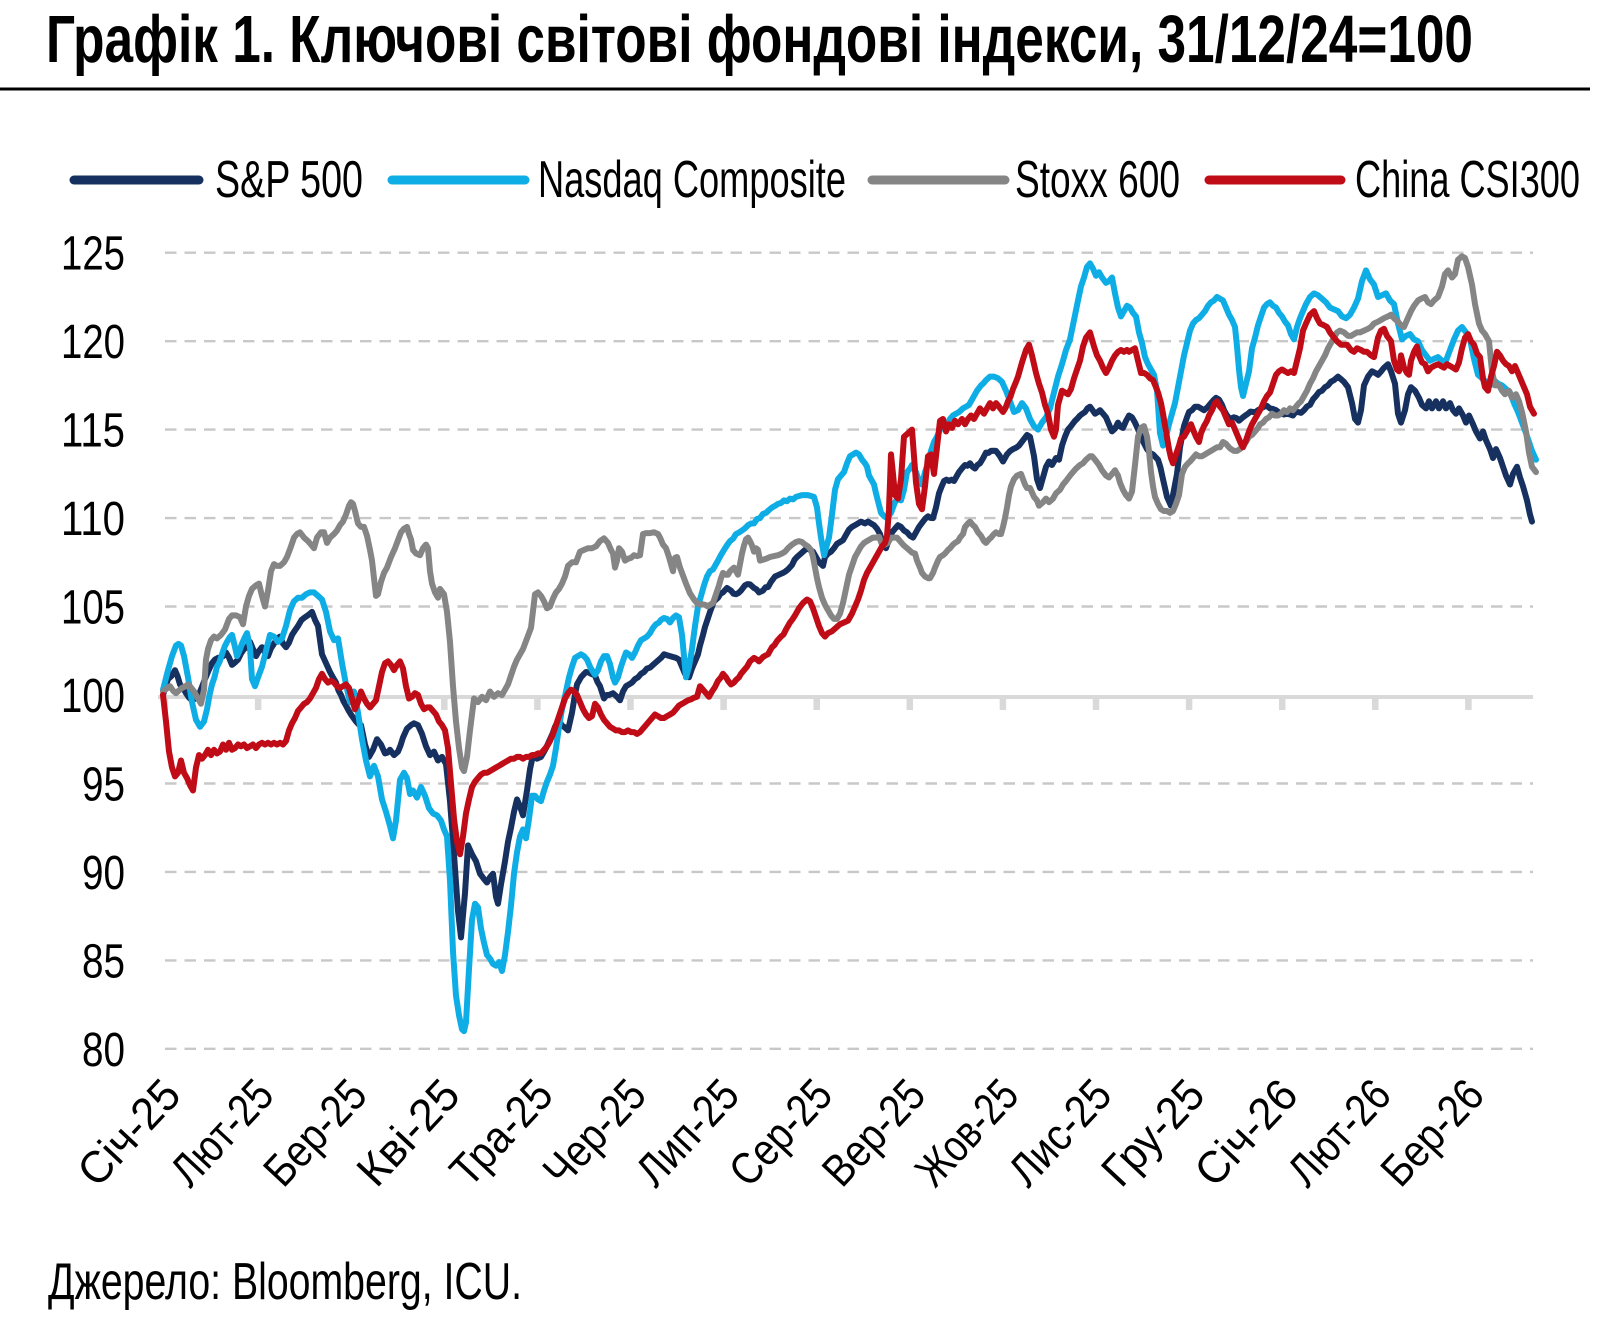 The height and width of the screenshot is (1342, 1622). What do you see at coordinates (692, 180) in the screenshot?
I see `svg-text: Nasdaq Composite` at bounding box center [692, 180].